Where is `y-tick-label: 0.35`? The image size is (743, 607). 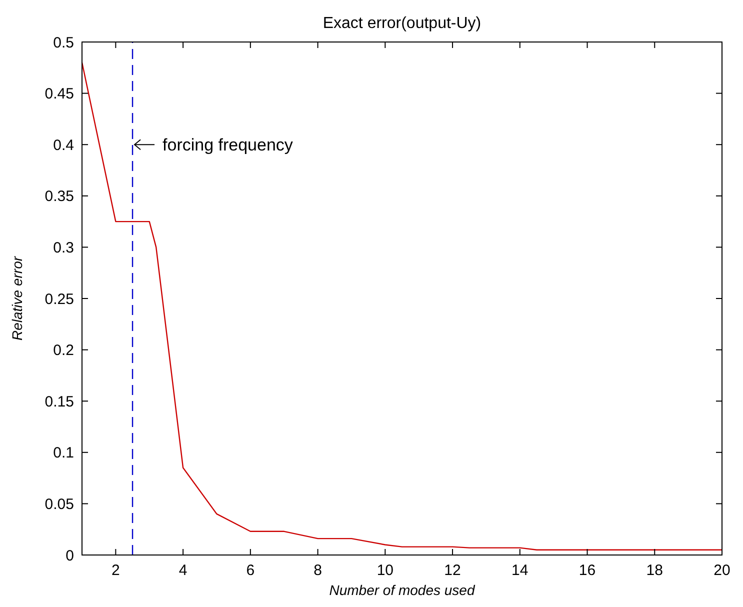 y-tick-label: 0.35 is located at coordinates (59, 197).